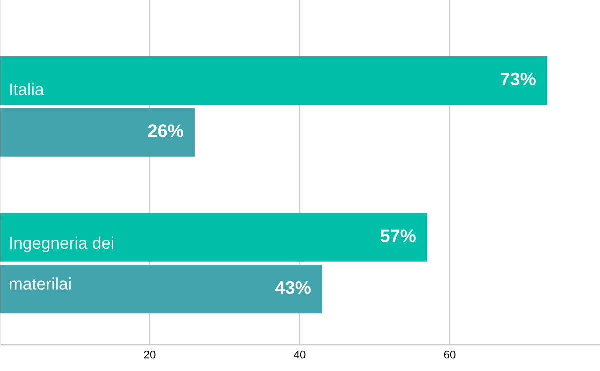 Image resolution: width=600 pixels, height=371 pixels. Describe the element at coordinates (300, 354) in the screenshot. I see `x-tick-label: 40` at that location.